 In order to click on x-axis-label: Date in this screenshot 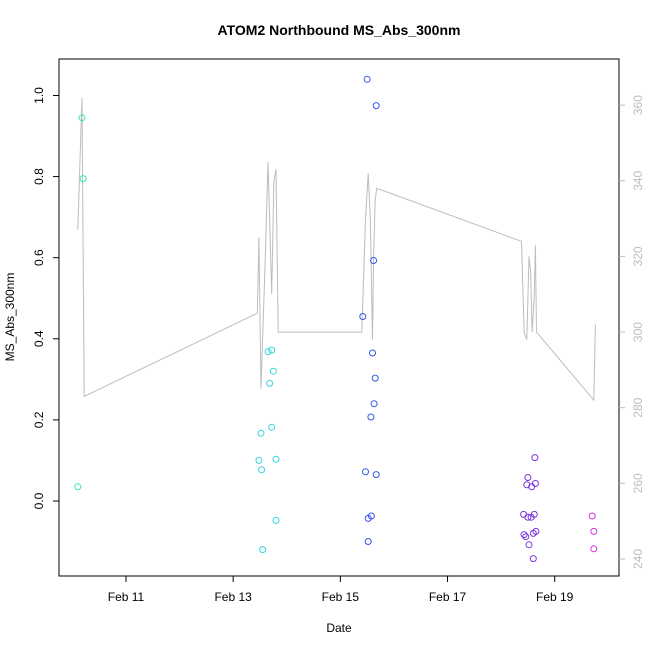, I will do `click(339, 628)`.